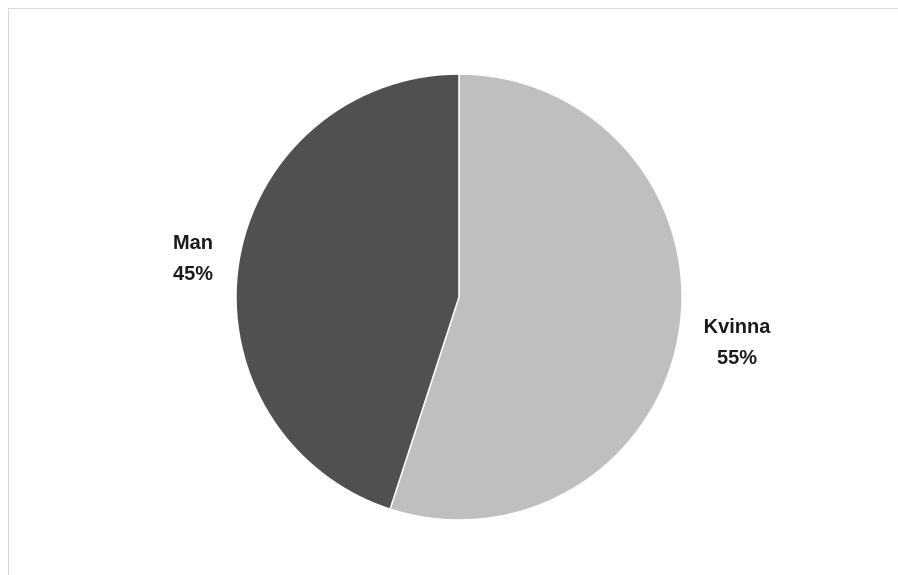 The height and width of the screenshot is (575, 898). Describe the element at coordinates (737, 358) in the screenshot. I see `slice-label-kvinna-value: 55%` at that location.